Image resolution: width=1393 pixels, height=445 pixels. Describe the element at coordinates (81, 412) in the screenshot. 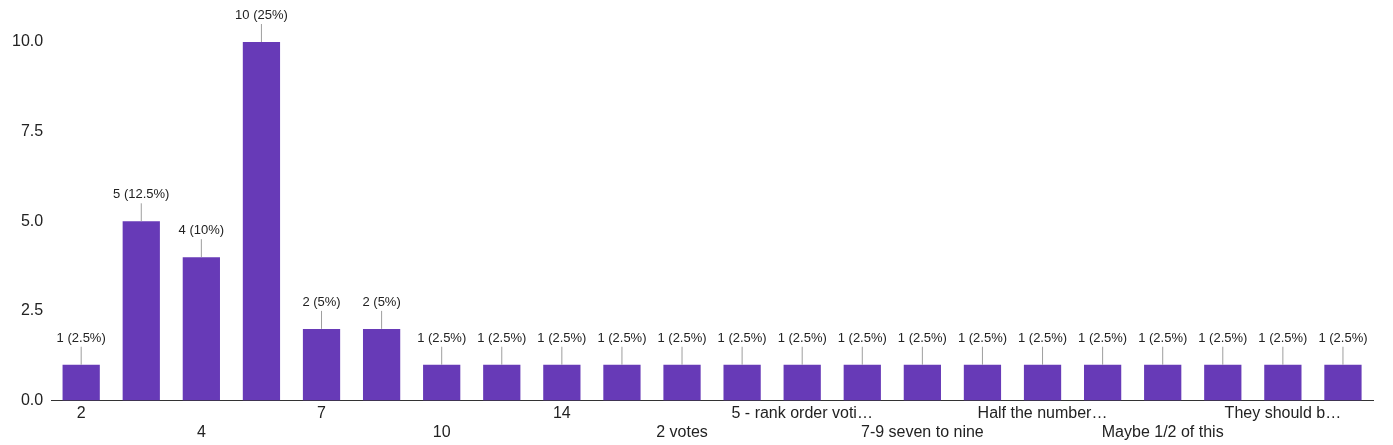

I see `x-tick-label: 2` at that location.